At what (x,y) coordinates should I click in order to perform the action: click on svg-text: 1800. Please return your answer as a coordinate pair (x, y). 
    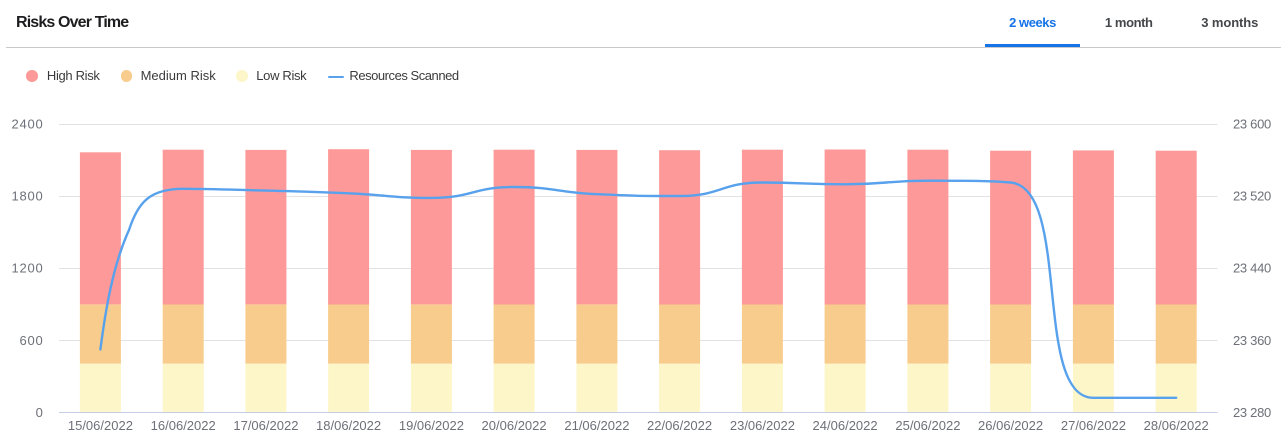
    Looking at the image, I should click on (27, 196).